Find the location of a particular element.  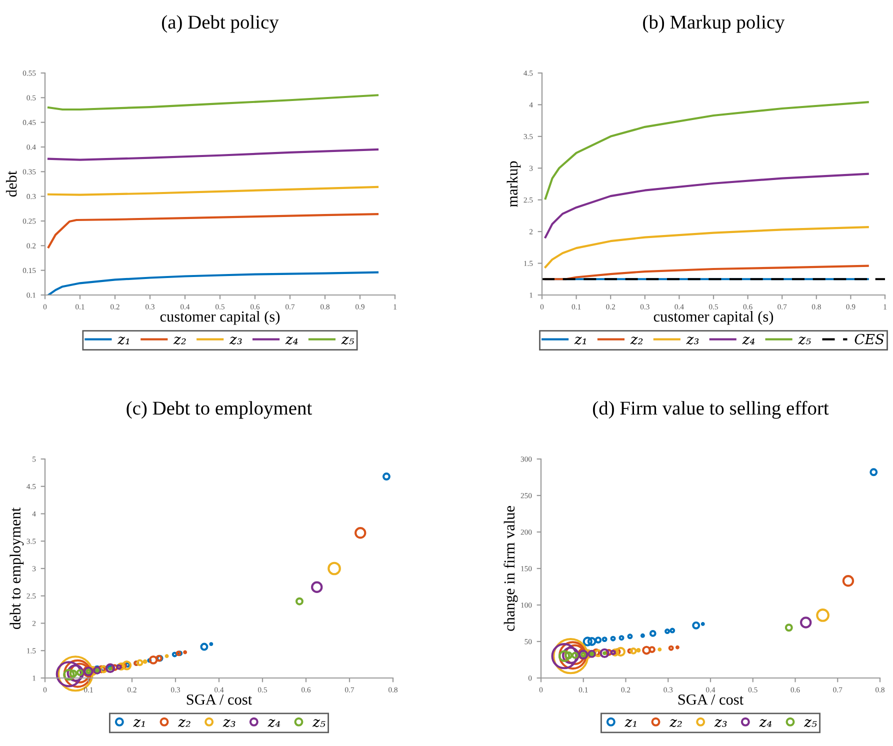

chart-title: (b) Markup policy is located at coordinates (714, 24).